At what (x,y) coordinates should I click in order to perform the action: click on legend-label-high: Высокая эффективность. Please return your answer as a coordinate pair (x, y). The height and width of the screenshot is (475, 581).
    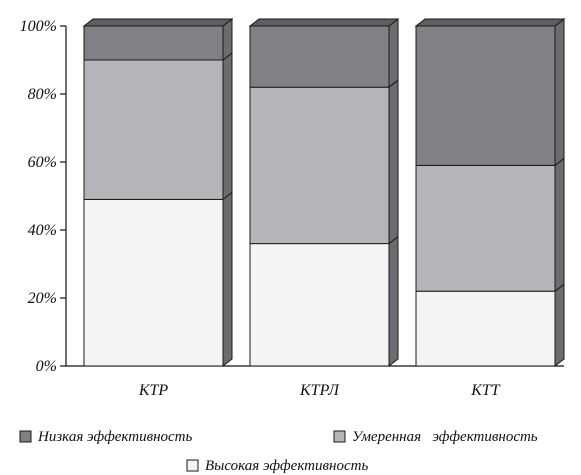
    Looking at the image, I should click on (286, 466).